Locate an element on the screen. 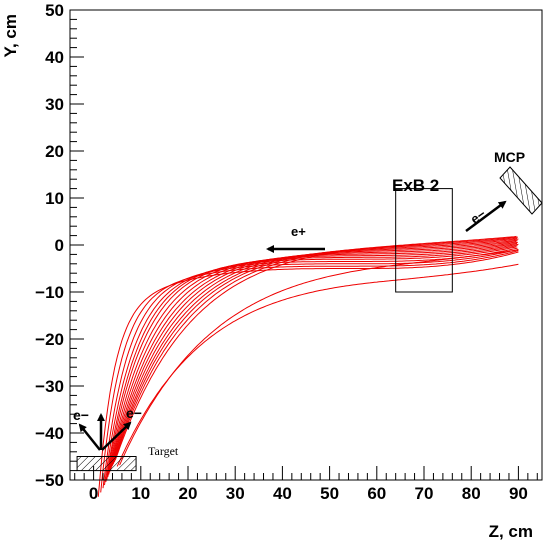 This screenshot has height=545, width=545. mcp-label: MCP is located at coordinates (509, 157).